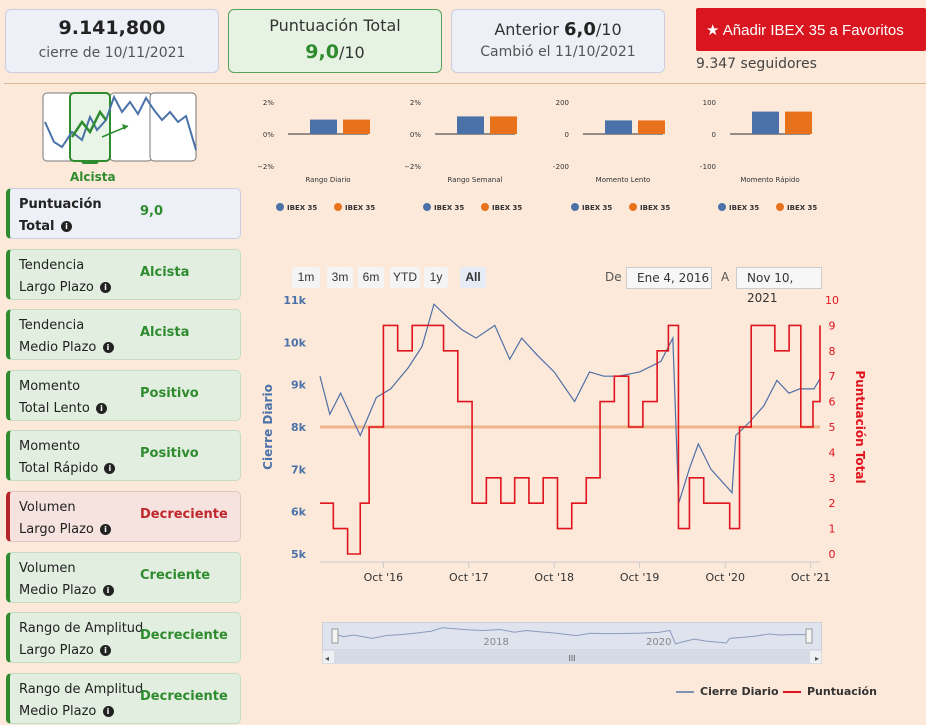 The height and width of the screenshot is (725, 926). I want to click on x-tick-label: Oct '19, so click(640, 577).